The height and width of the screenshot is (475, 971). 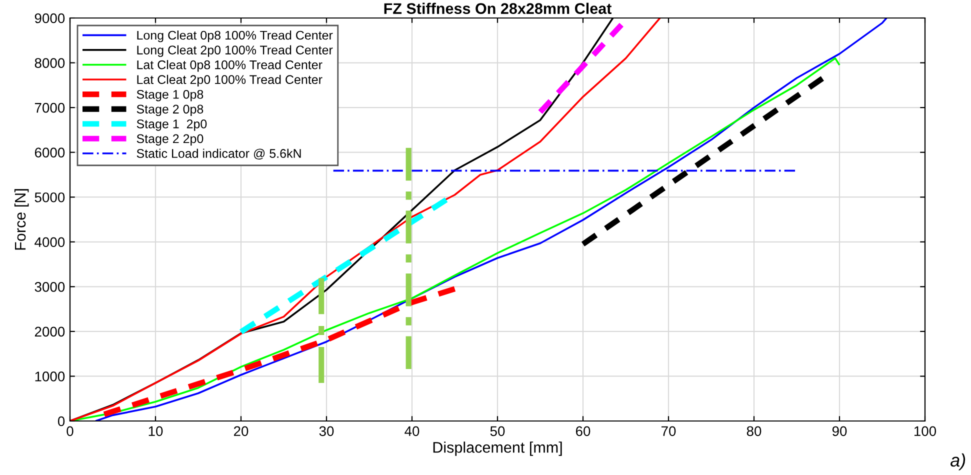 I want to click on legend-label: Long Cleat 0p8 100% Tread Center, so click(x=235, y=36).